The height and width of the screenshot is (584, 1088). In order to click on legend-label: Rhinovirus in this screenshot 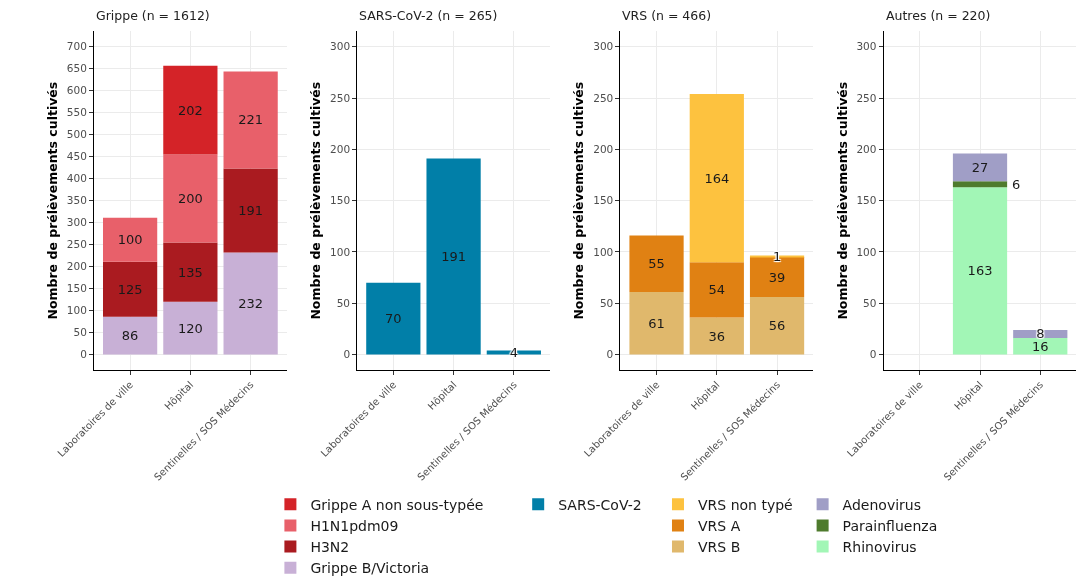, I will do `click(879, 547)`.